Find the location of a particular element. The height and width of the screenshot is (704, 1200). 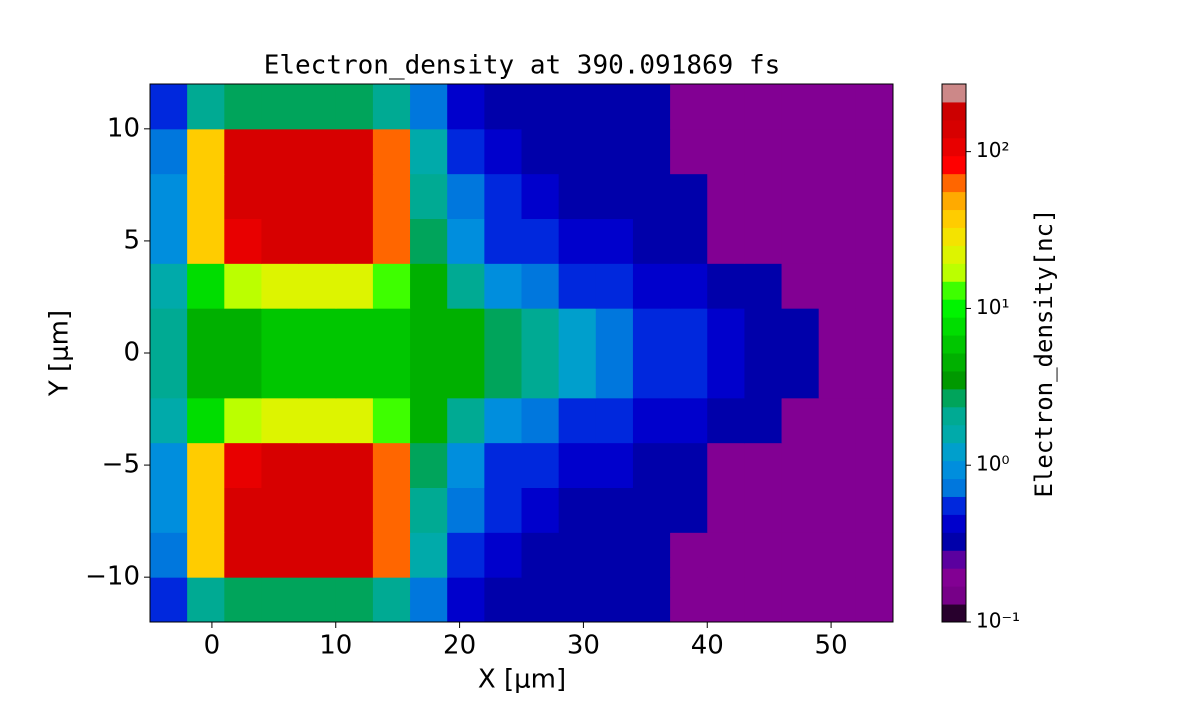

y-tick-label: 5 is located at coordinates (131, 240).